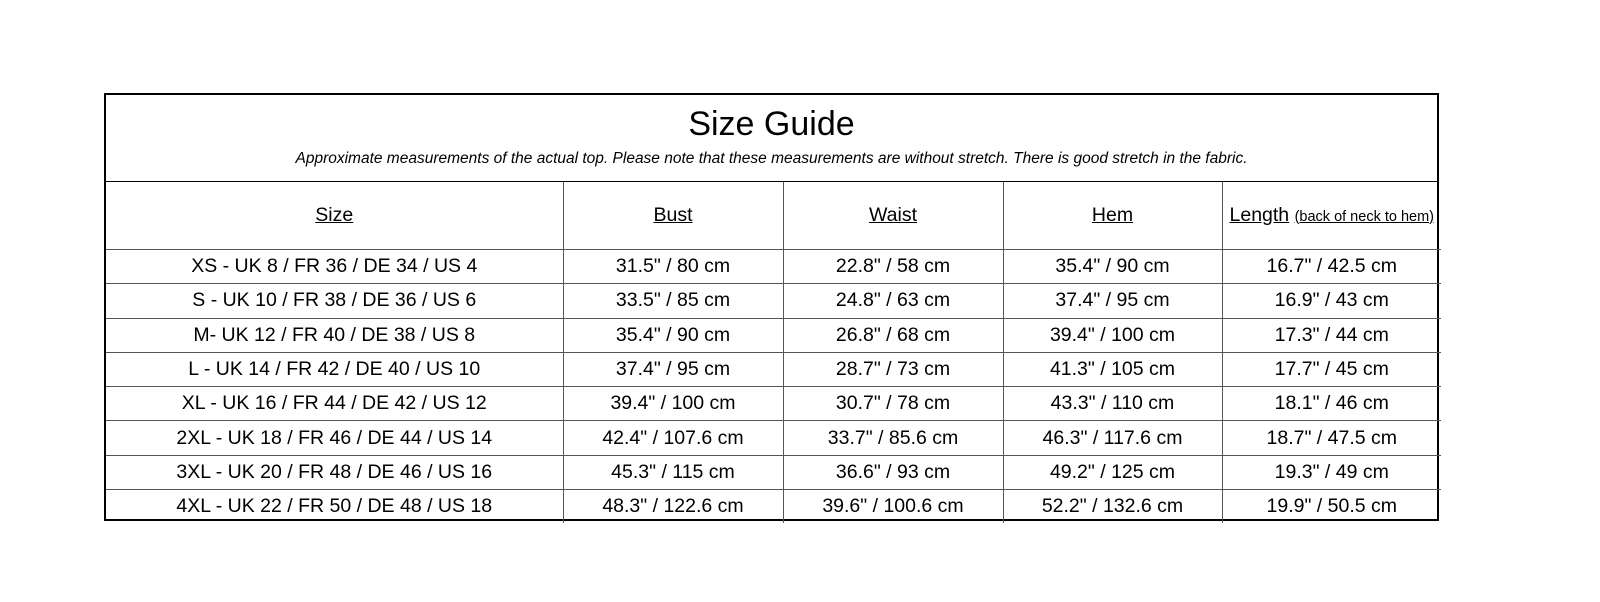 The width and height of the screenshot is (1600, 602). Describe the element at coordinates (1331, 404) in the screenshot. I see `cell-length: 18.1" / 46 cm` at that location.